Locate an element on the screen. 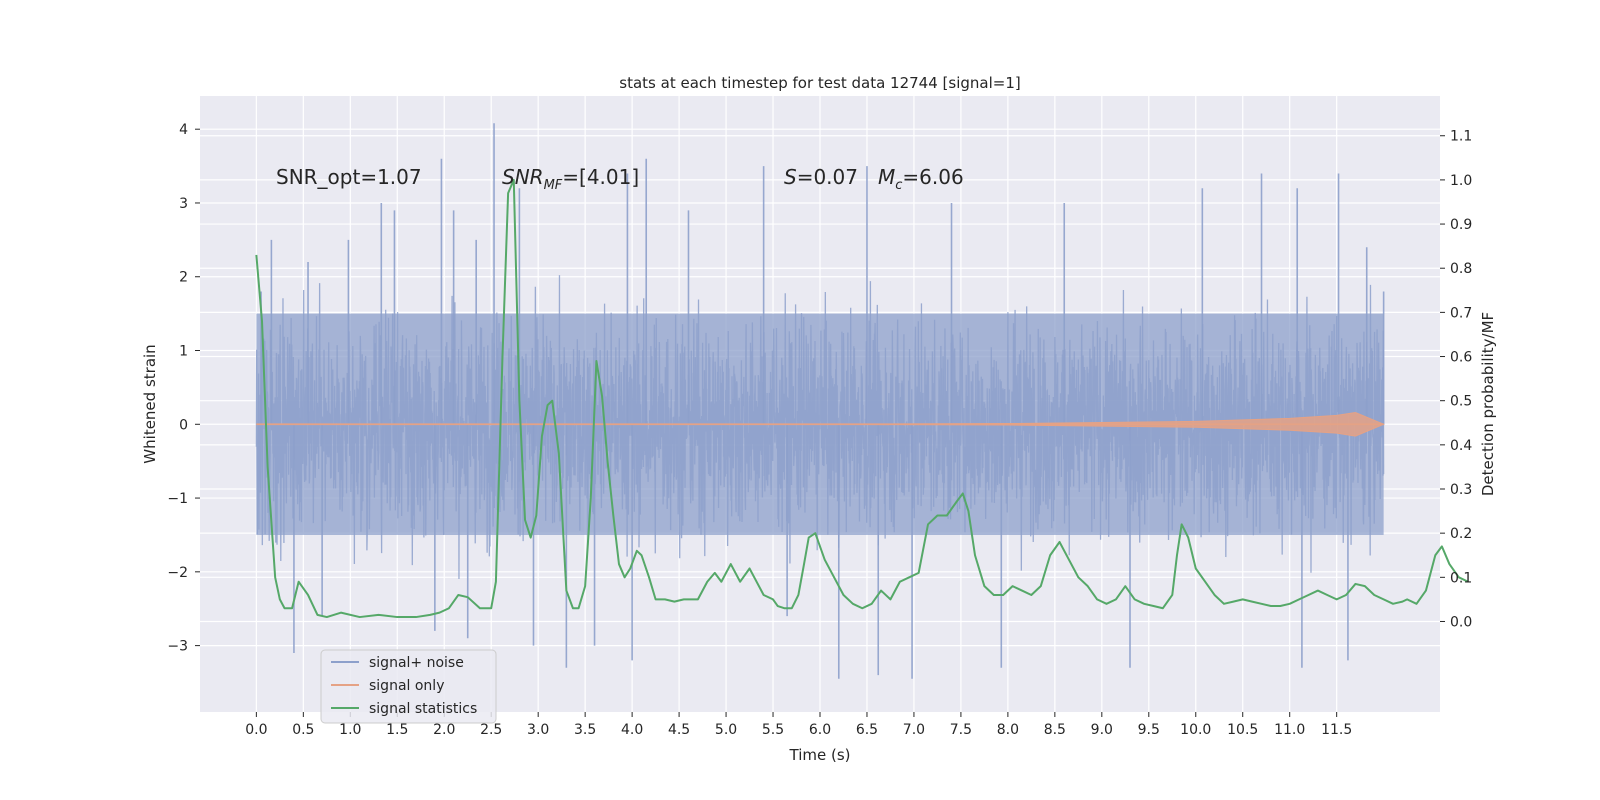 This screenshot has height=800, width=1600. x-tick-label: 9.0 is located at coordinates (1102, 730).